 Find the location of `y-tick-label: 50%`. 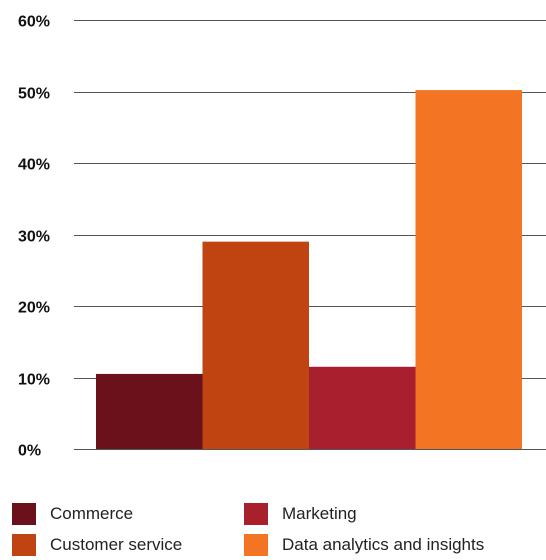

y-tick-label: 50% is located at coordinates (34, 94).